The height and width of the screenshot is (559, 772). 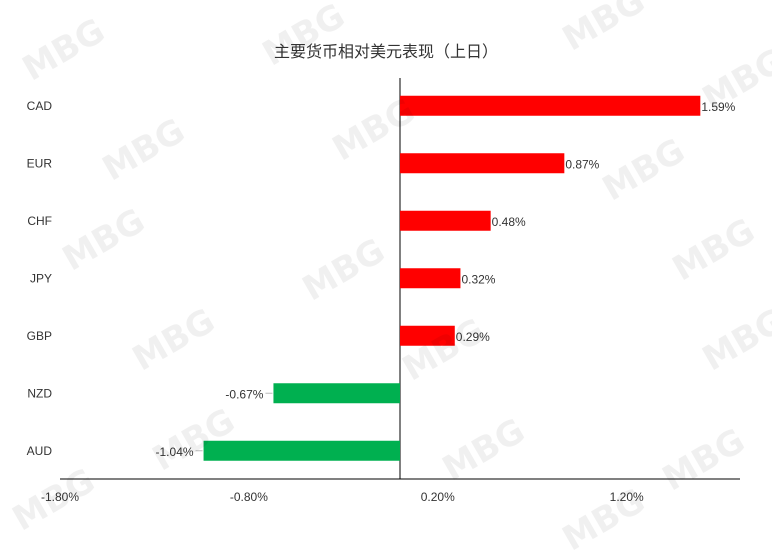 What do you see at coordinates (41, 278) in the screenshot?
I see `category-label: JPY` at bounding box center [41, 278].